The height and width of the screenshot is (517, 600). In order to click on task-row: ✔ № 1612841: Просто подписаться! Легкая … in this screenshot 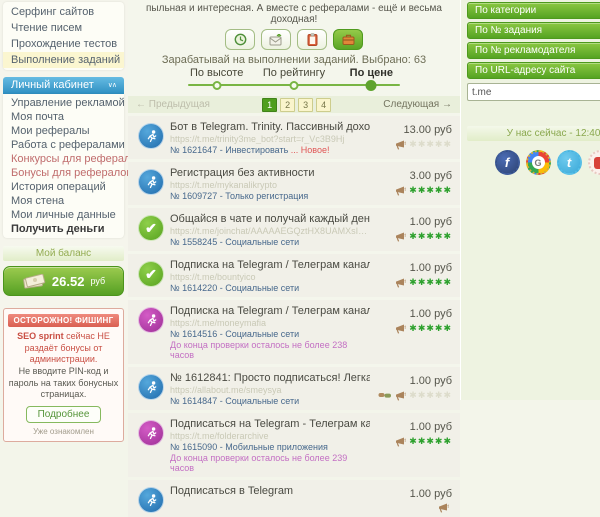, I will do `click(294, 388)`.